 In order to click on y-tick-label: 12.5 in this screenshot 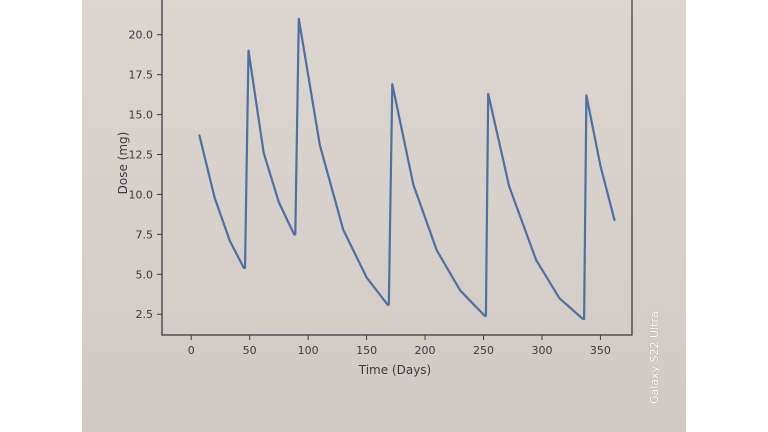, I will do `click(141, 155)`.